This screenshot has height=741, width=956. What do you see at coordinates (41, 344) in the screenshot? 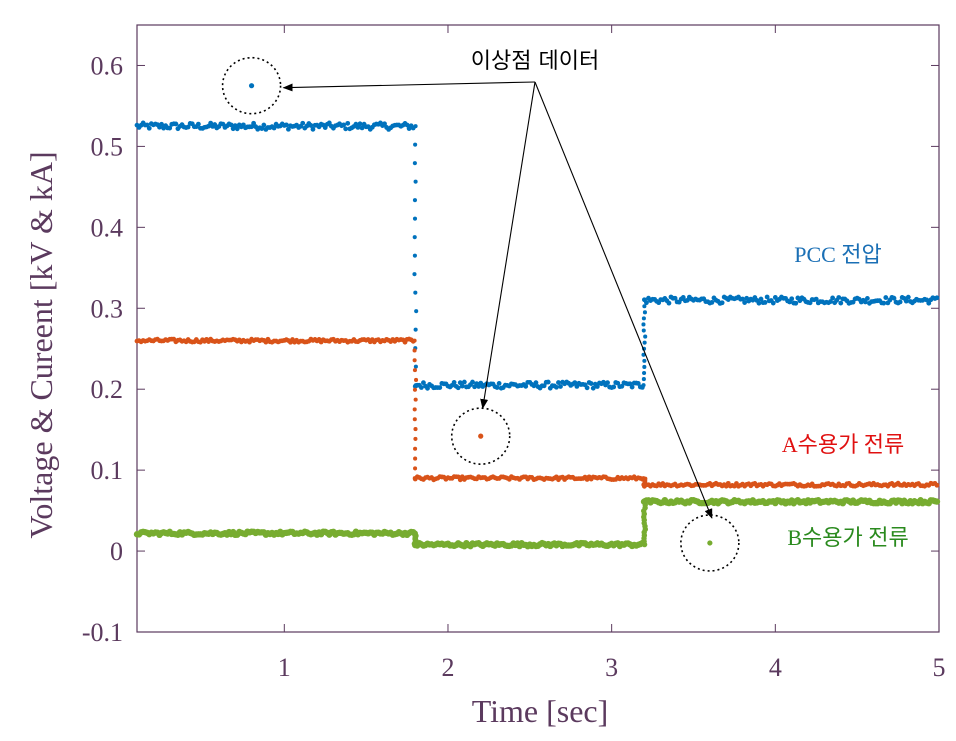
I see `y-axis-label: Voltage & Cureent [kV & kA]` at bounding box center [41, 344].